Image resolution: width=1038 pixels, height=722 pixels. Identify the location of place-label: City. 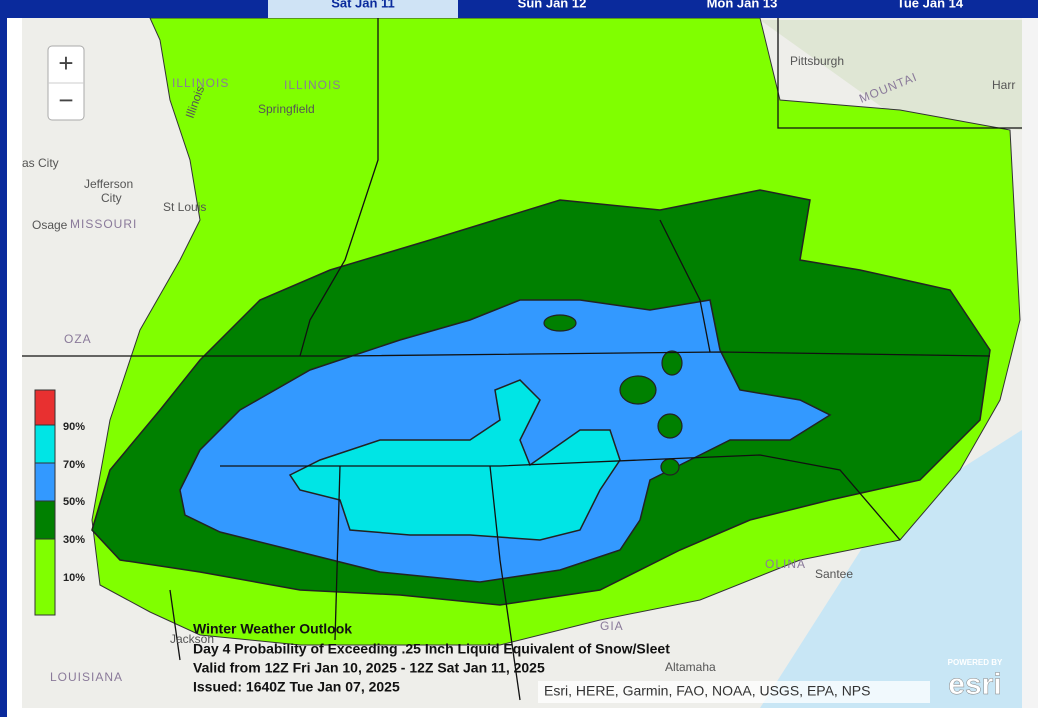
(111, 198).